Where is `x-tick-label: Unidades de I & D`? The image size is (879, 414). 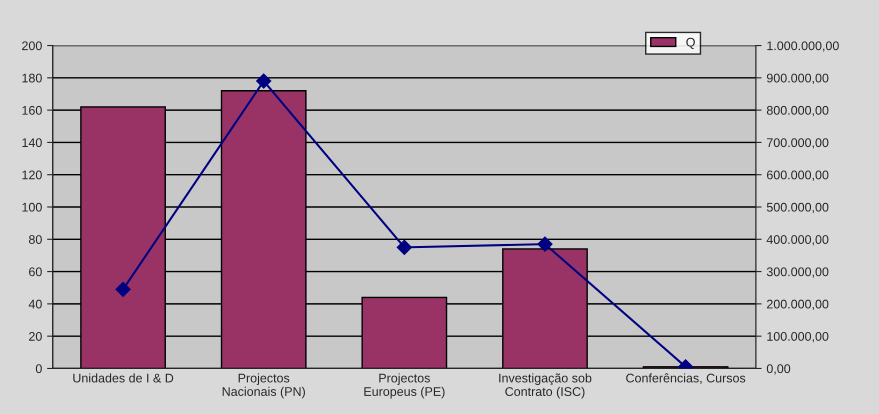
x-tick-label: Unidades de I & D is located at coordinates (123, 378).